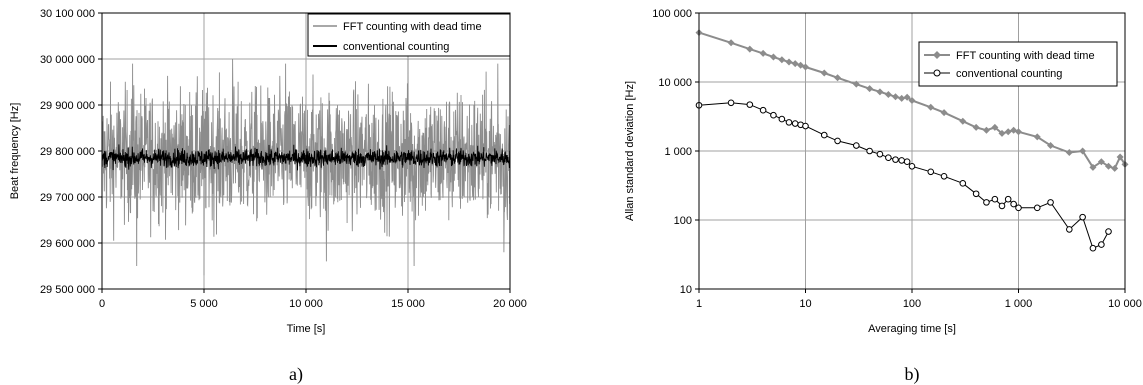  I want to click on chart-a-y-tick-label: 29 500 000, so click(67, 290).